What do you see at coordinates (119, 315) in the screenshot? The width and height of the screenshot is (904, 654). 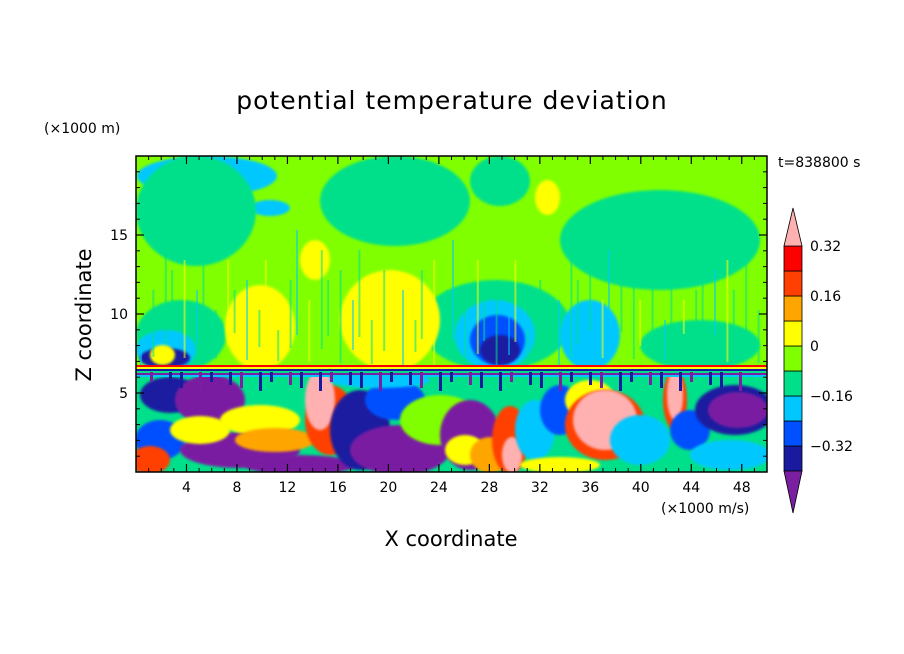 I see `y-tick-label-1: 10` at bounding box center [119, 315].